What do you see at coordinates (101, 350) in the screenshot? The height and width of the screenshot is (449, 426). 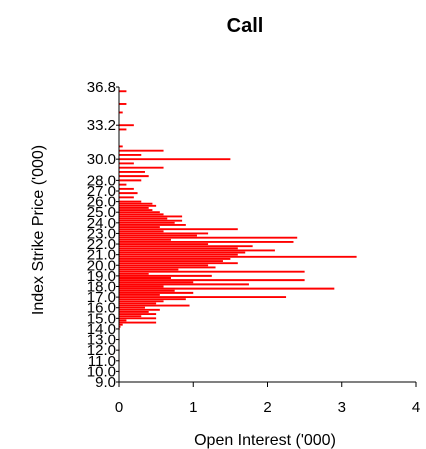 I see `y-tick-label: 12.0` at bounding box center [101, 350].